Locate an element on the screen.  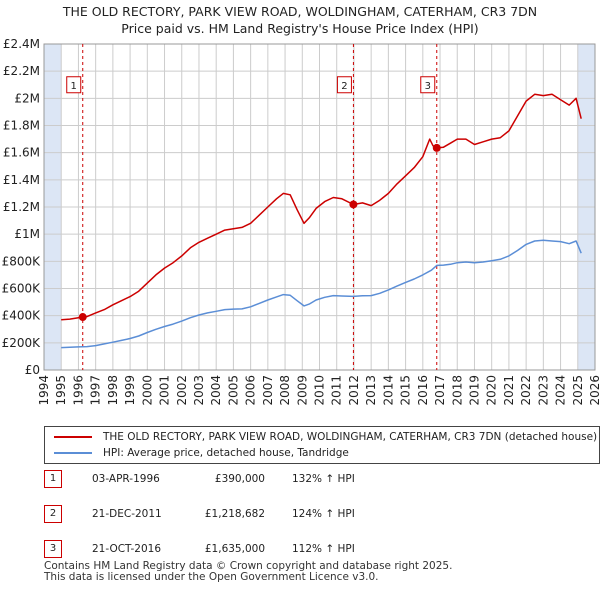
sale-number-badge: 3 is located at coordinates (53, 549).